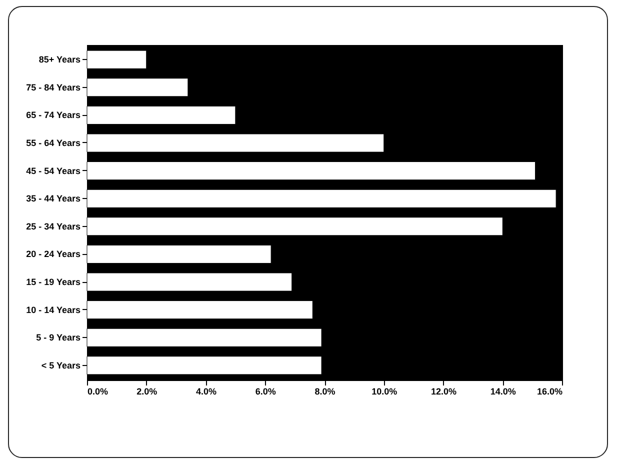  Describe the element at coordinates (60, 365) in the screenshot. I see `y-tick-label: < 5 Years` at that location.